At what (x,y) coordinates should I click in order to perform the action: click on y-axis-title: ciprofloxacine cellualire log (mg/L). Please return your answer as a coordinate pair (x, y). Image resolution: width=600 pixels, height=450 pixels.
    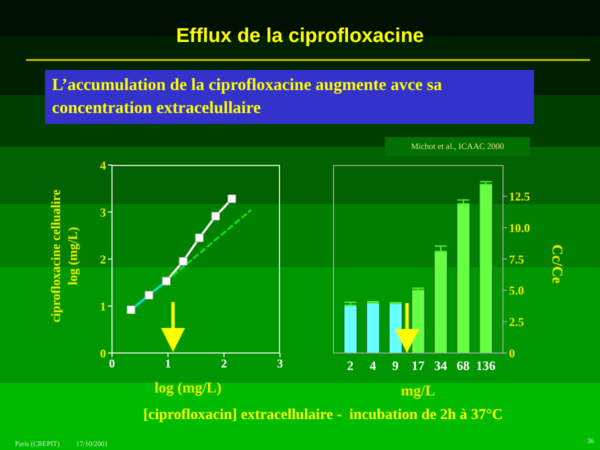
    Looking at the image, I should click on (64, 256).